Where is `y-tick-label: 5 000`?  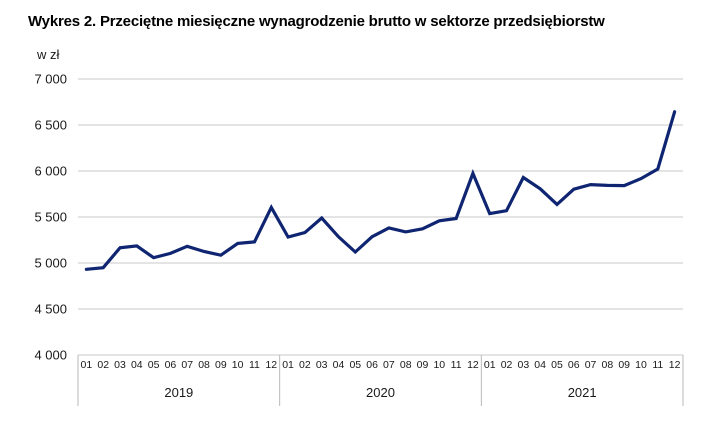 y-tick-label: 5 000 is located at coordinates (50, 263).